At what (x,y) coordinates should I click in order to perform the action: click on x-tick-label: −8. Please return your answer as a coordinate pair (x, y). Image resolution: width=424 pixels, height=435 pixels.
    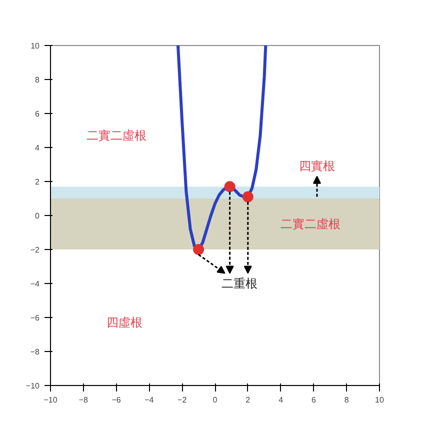
    Looking at the image, I should click on (83, 400).